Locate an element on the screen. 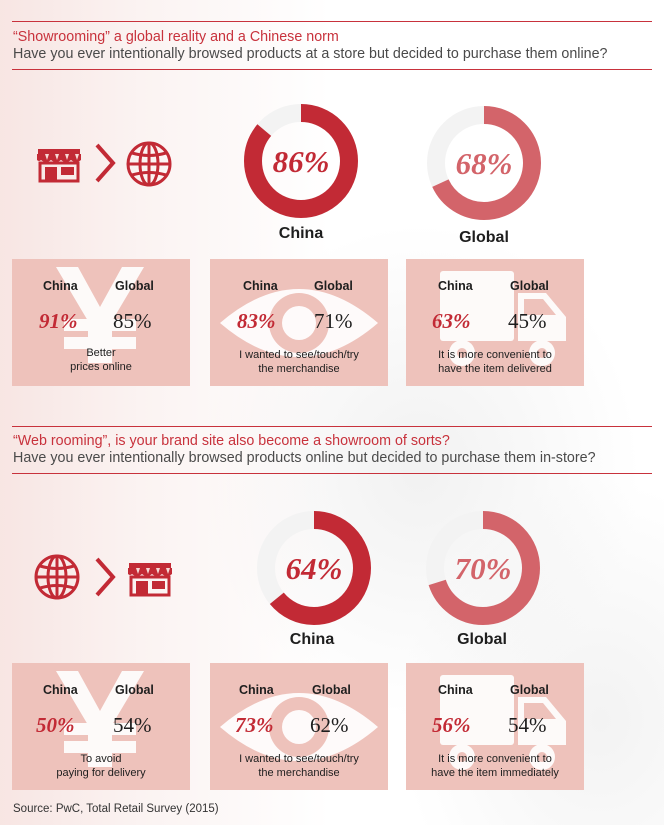  section1-bottom-rule is located at coordinates (332, 69).